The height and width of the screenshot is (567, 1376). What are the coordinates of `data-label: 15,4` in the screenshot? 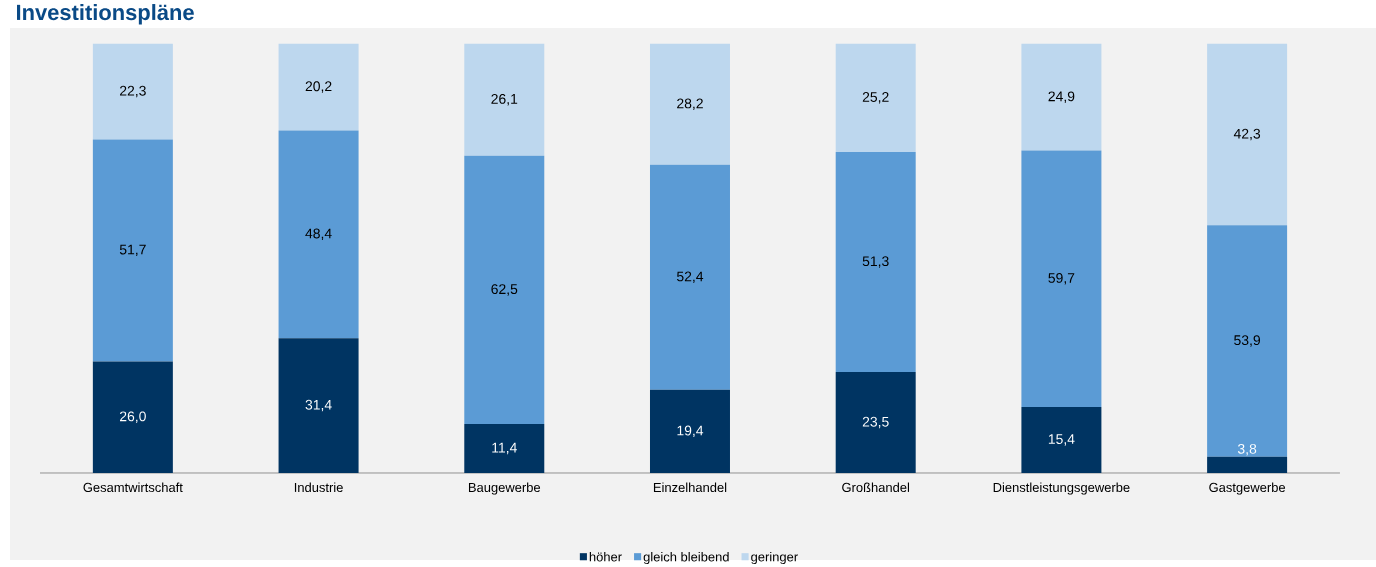 It's located at (1061, 440).